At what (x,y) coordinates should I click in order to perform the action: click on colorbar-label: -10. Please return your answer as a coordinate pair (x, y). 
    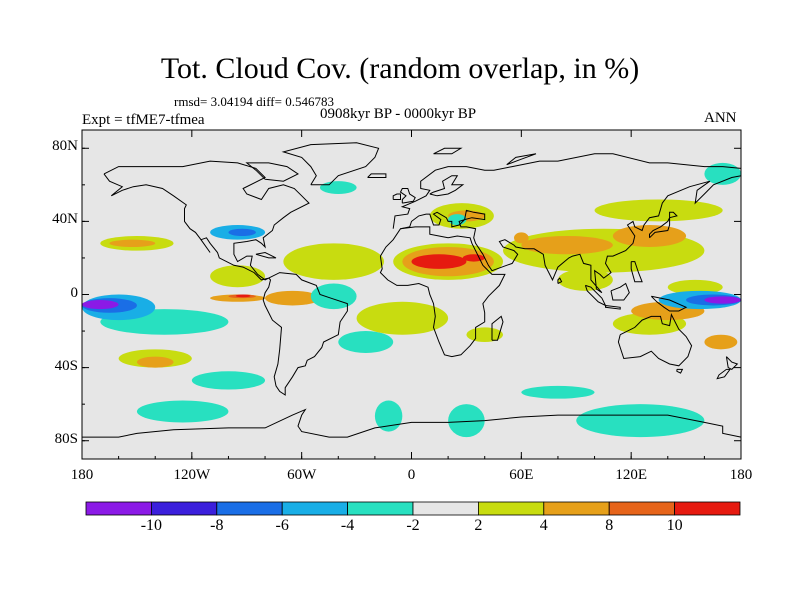
    Looking at the image, I should click on (151, 525).